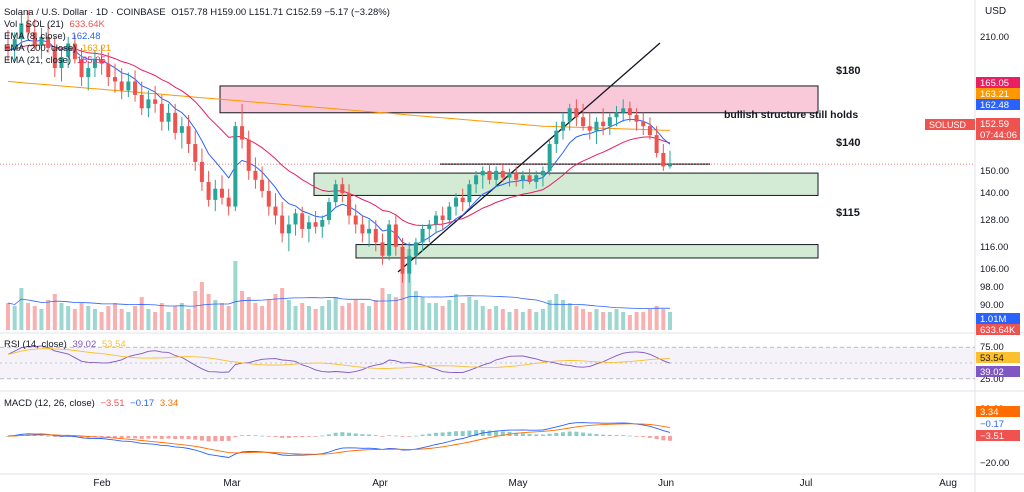 This screenshot has height=492, width=1024. I want to click on ema8-label: EMA (8, close), so click(35, 36).